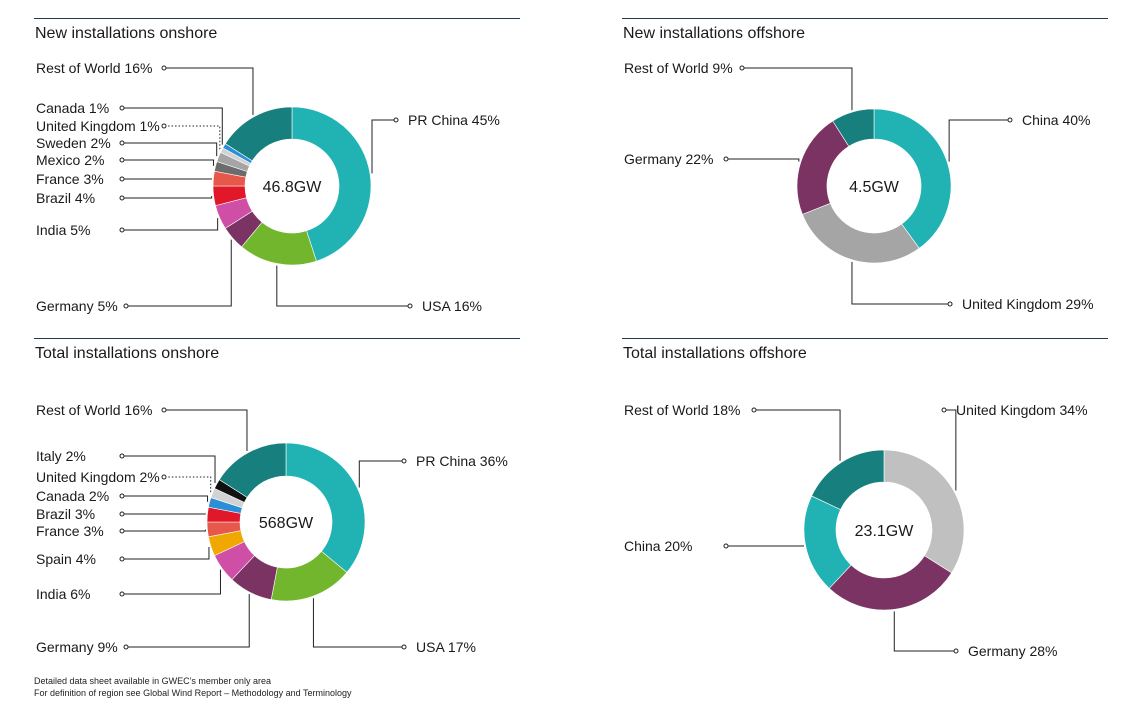  Describe the element at coordinates (1056, 120) in the screenshot. I see `data-label: China 40%` at that location.